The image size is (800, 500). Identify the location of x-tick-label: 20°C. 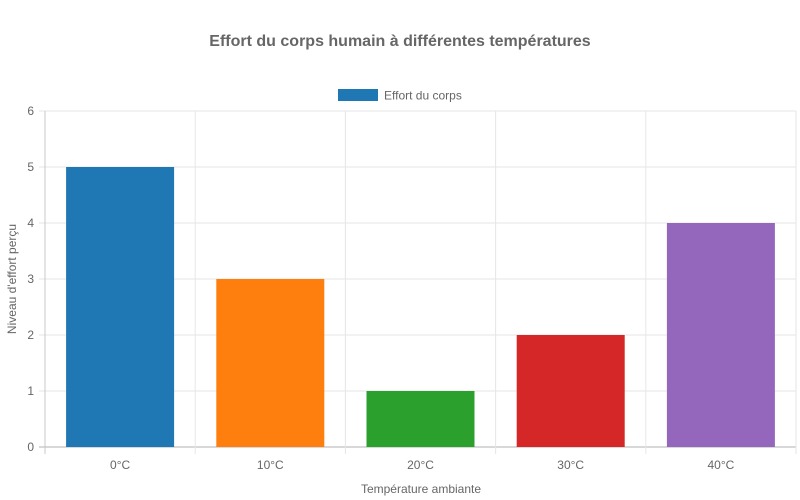
(420, 465).